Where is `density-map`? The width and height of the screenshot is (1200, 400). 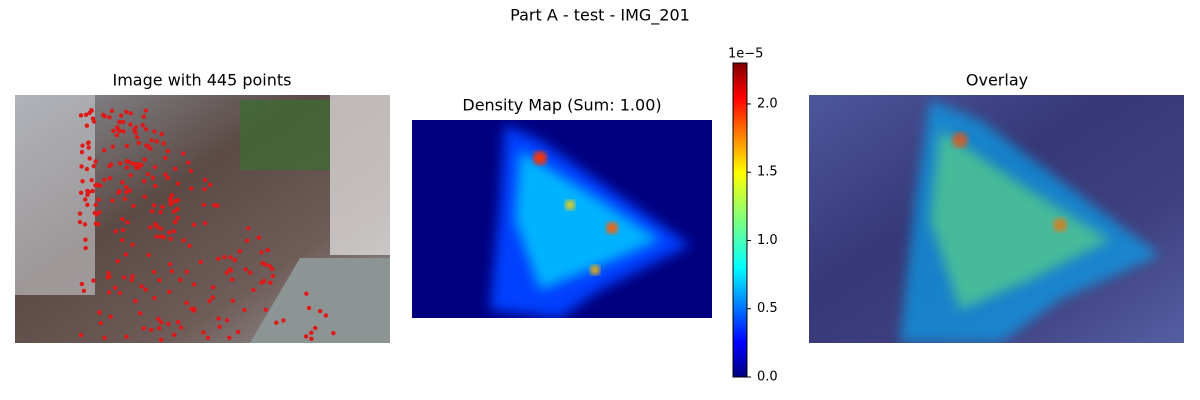
density-map is located at coordinates (562, 219).